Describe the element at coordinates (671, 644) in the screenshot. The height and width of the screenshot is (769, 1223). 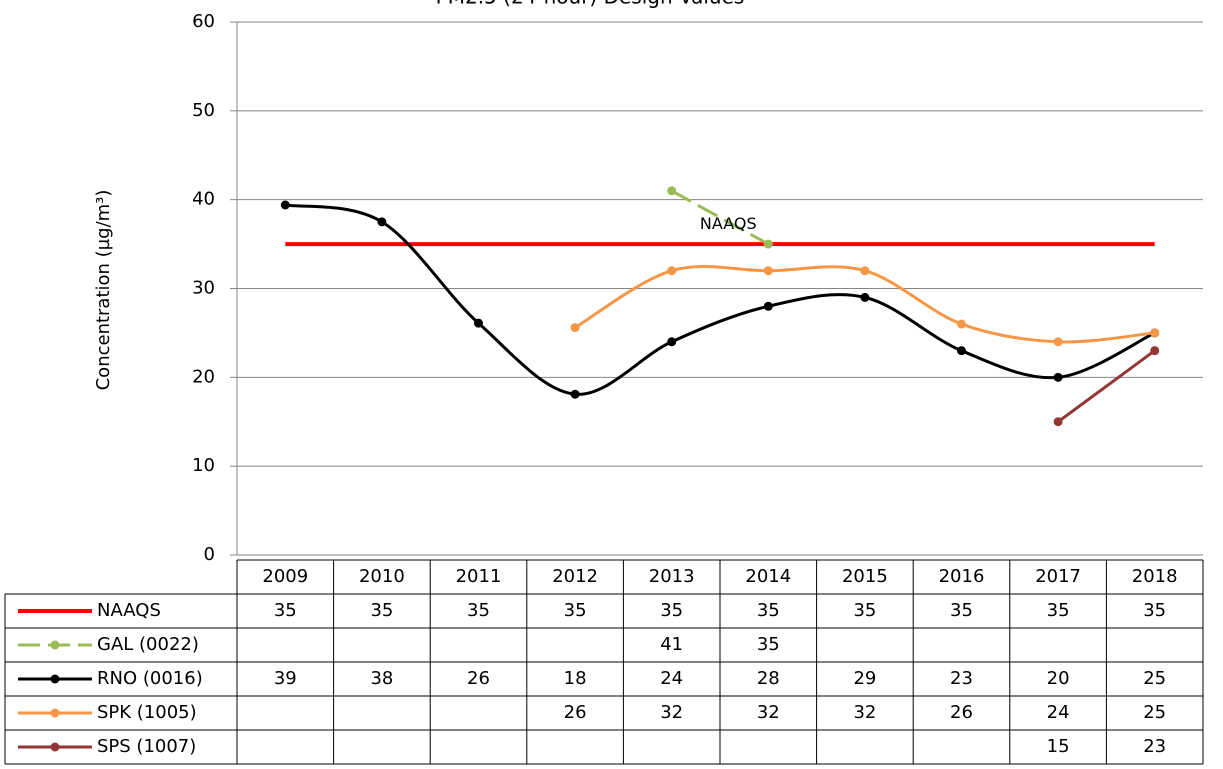
I see `table-value: 41` at that location.